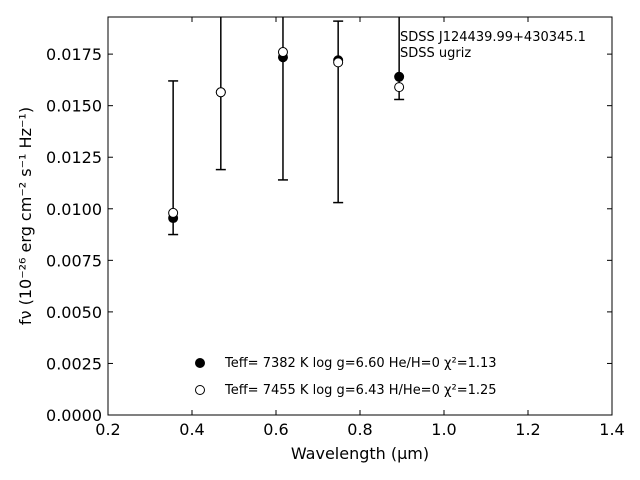 The image size is (640, 480). Describe the element at coordinates (74, 106) in the screenshot. I see `y-tick-label: 0.0150` at that location.